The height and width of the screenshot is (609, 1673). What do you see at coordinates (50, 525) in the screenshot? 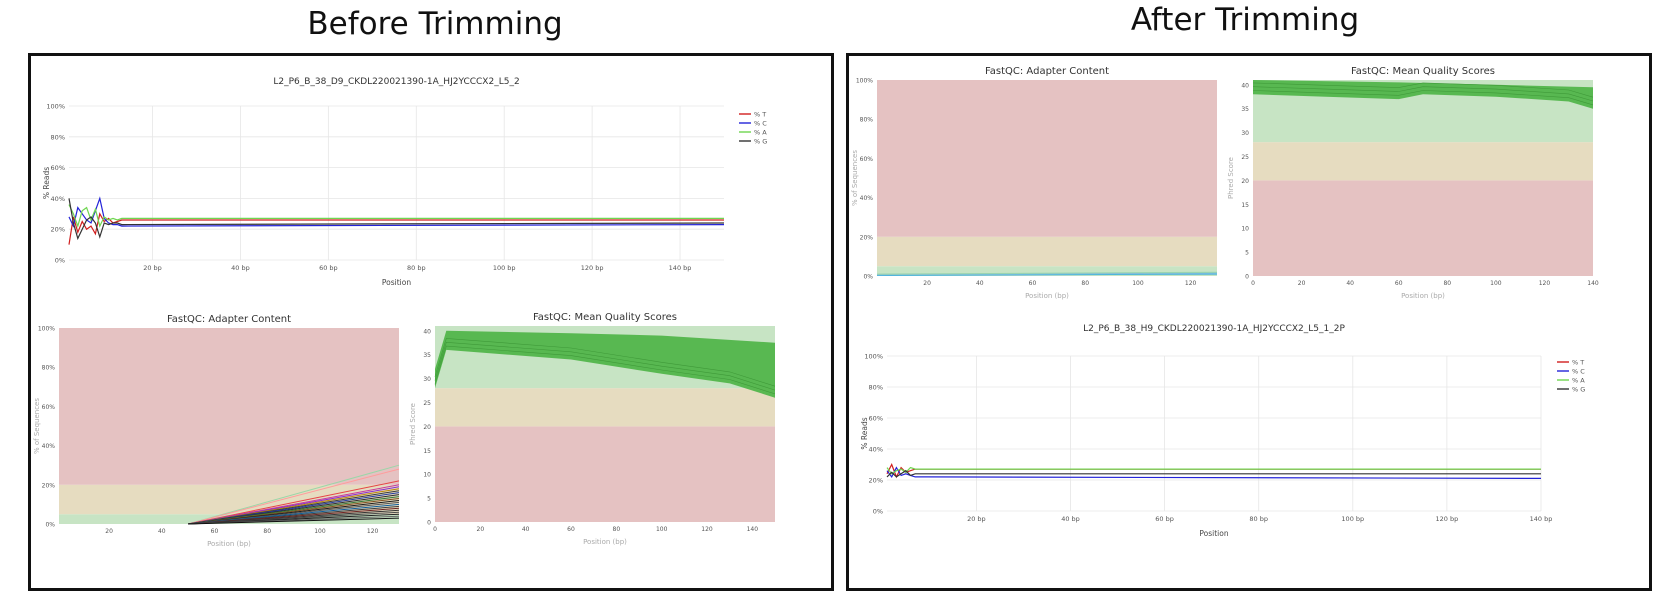
I see `before_adapter-ytick-label: 0%` at bounding box center [50, 525].